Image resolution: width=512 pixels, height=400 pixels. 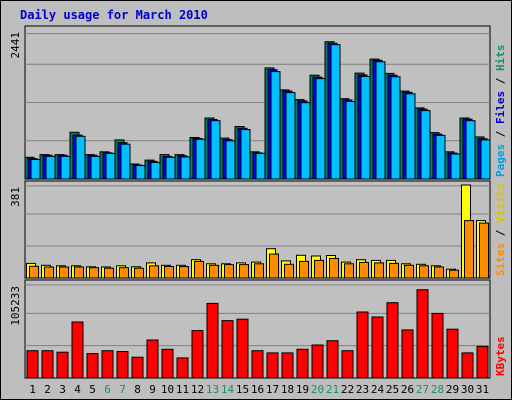 I want to click on right-label-part-top-3: /, so click(x=500, y=81).